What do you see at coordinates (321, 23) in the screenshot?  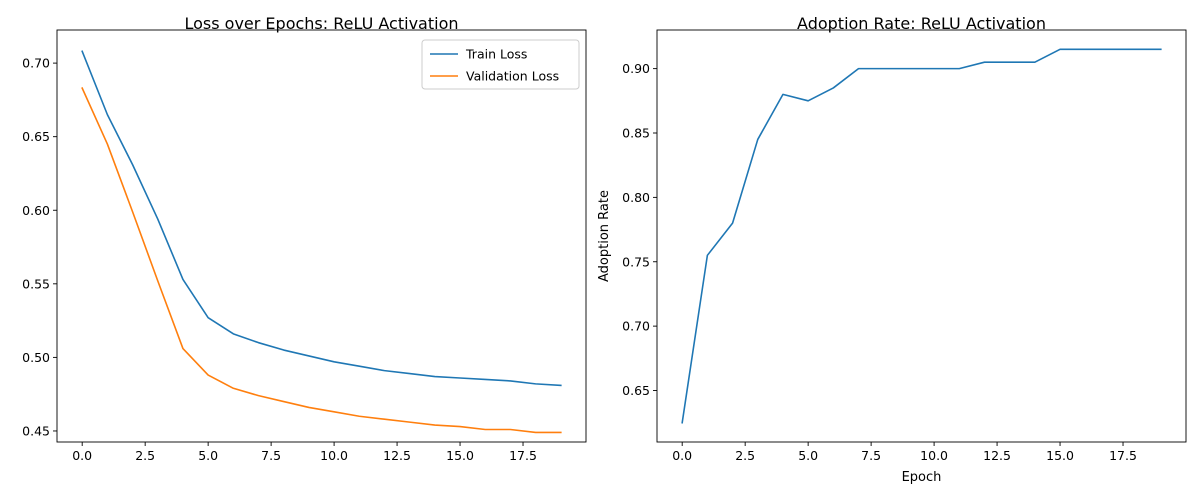 I see `chart-title: Loss over Epochs: ReLU Activation` at bounding box center [321, 23].